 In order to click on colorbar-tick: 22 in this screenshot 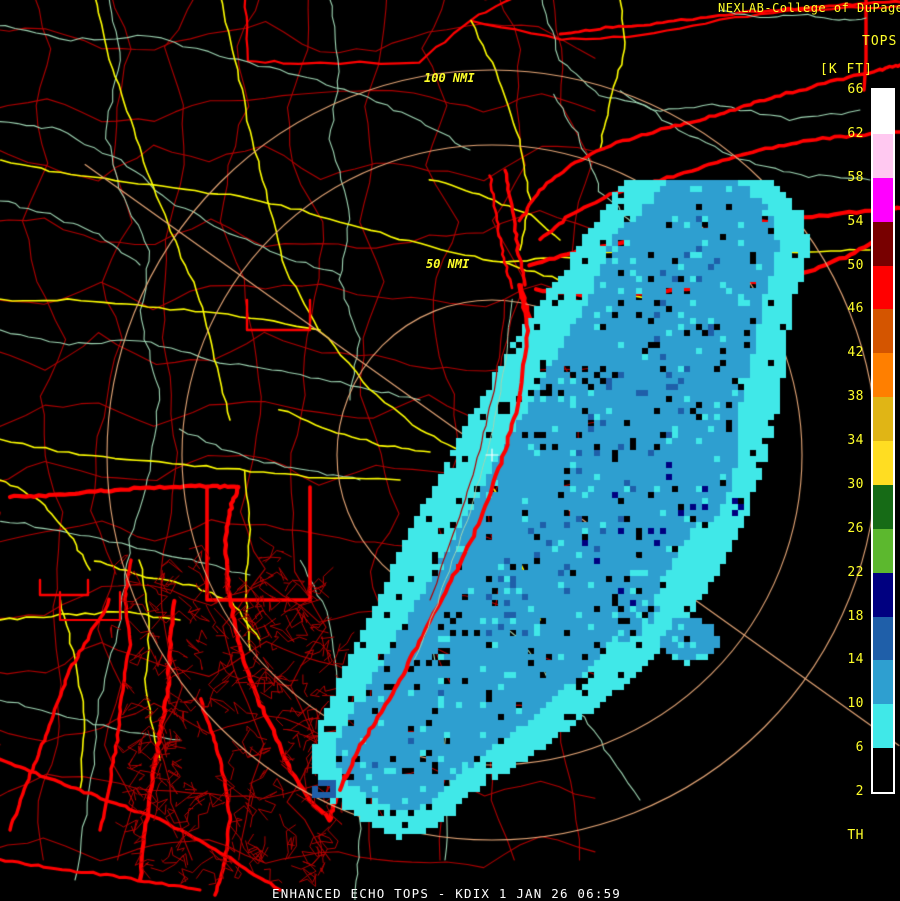, I will do `click(855, 572)`.